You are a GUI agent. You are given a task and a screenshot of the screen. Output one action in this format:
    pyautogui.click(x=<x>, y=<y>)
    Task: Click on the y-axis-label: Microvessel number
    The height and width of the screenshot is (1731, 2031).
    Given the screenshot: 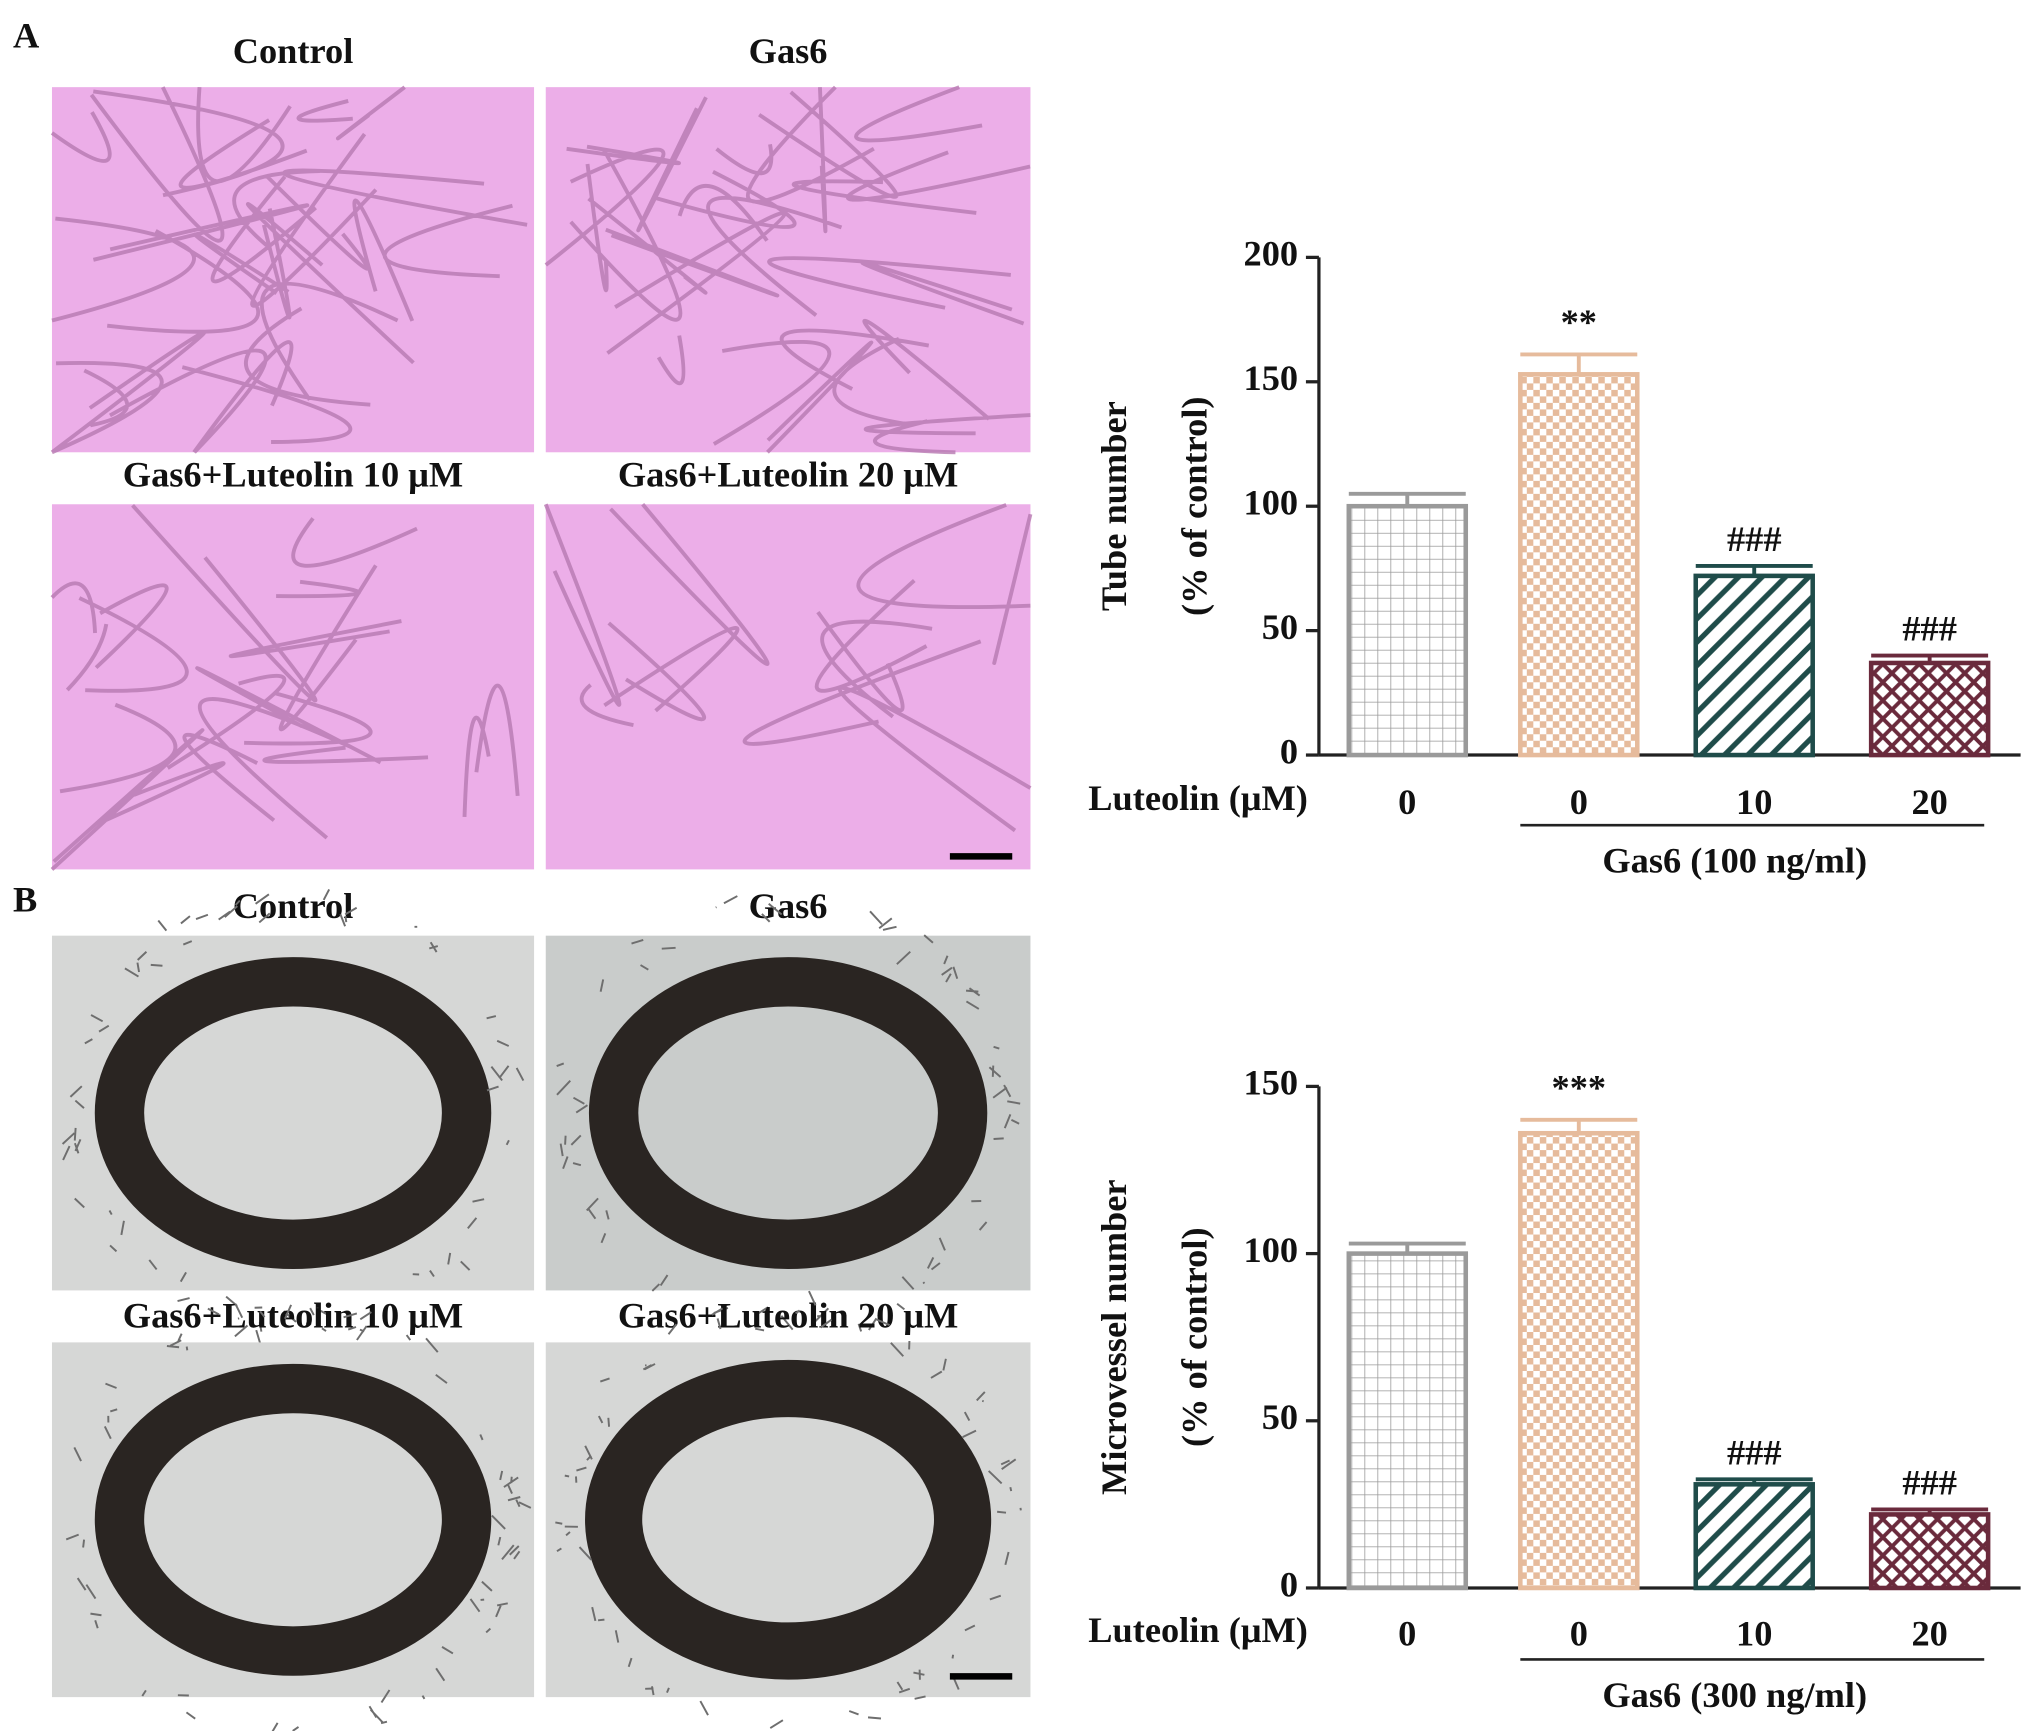 What is the action you would take?
    pyautogui.click(x=1114, y=1337)
    